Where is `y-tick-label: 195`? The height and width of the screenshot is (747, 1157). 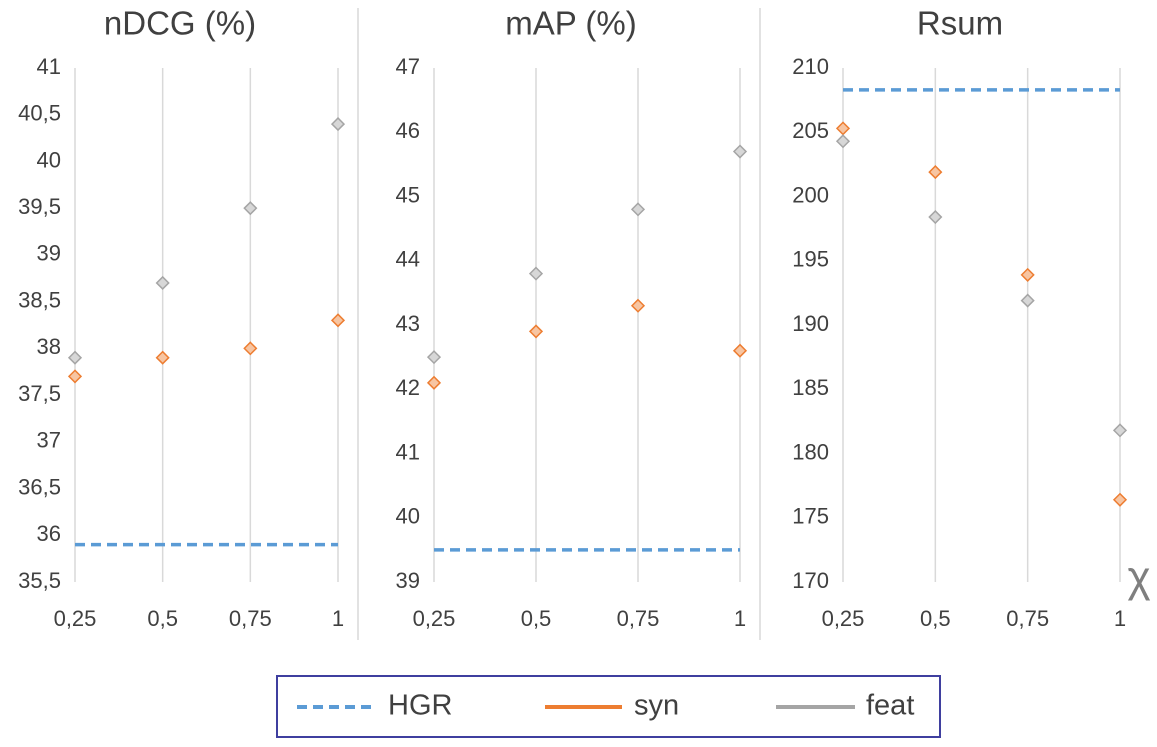 y-tick-label: 195 is located at coordinates (810, 259).